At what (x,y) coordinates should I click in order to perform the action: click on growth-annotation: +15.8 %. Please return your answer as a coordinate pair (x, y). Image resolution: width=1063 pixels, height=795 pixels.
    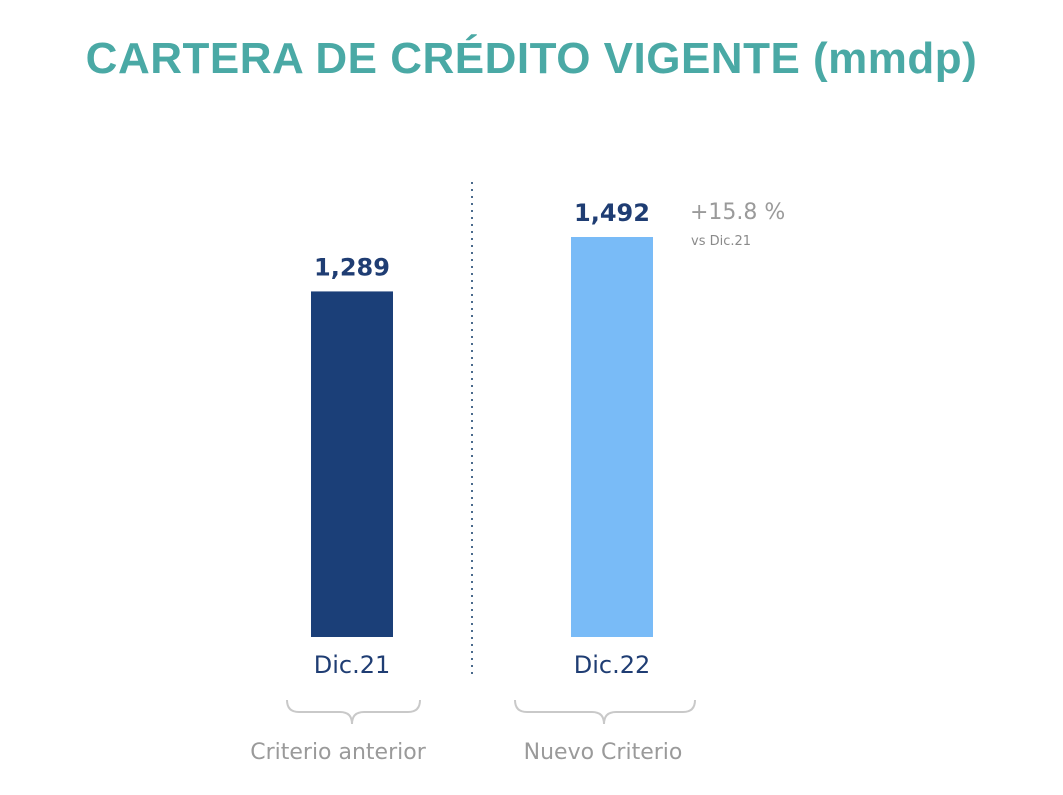
    Looking at the image, I should click on (737, 212).